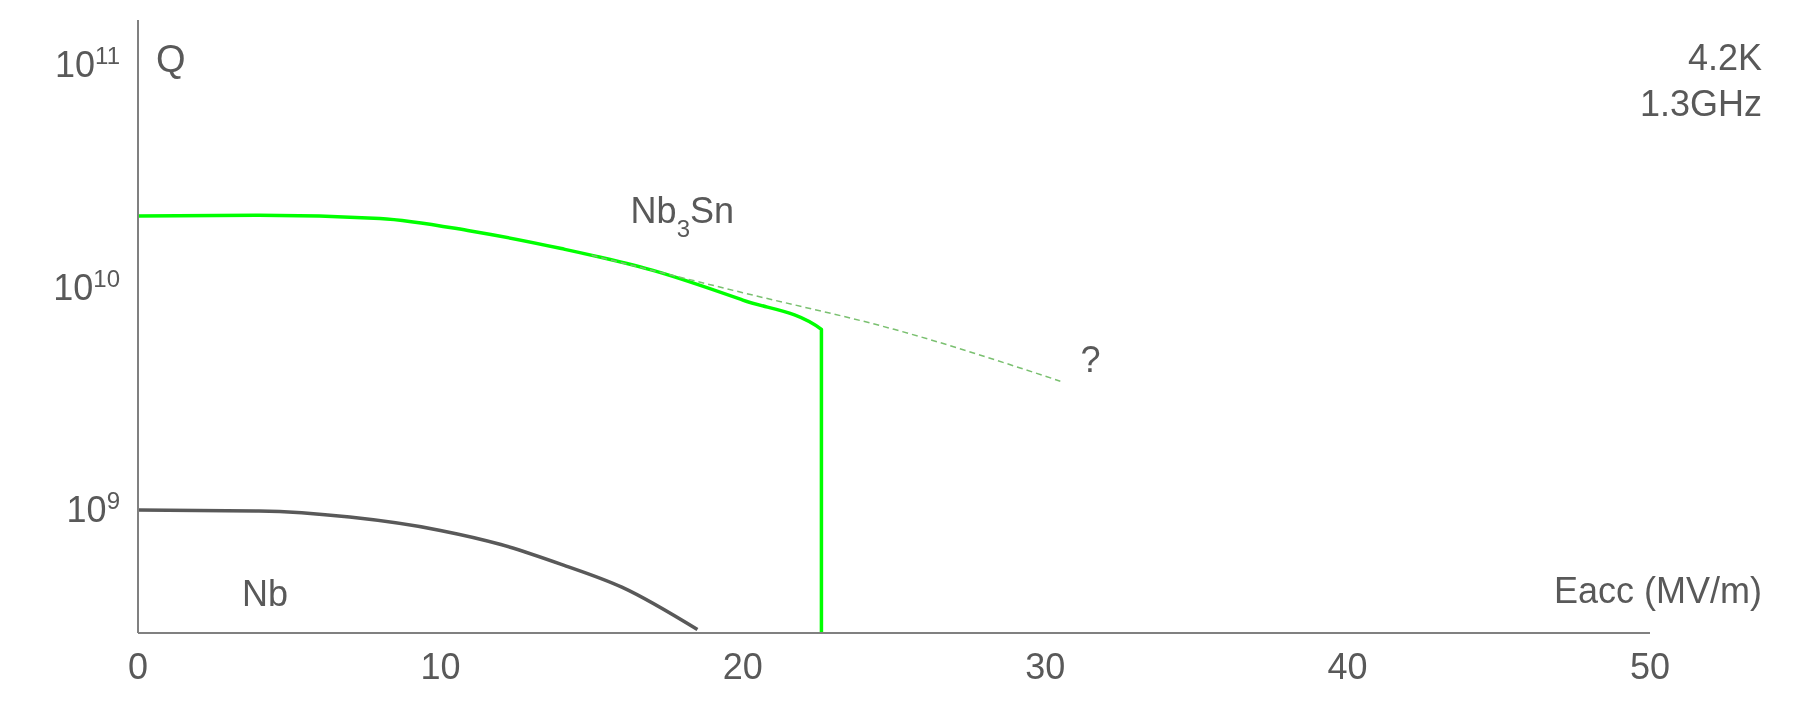 This screenshot has width=1802, height=725. I want to click on annotation: 1.3GHz, so click(1700, 103).